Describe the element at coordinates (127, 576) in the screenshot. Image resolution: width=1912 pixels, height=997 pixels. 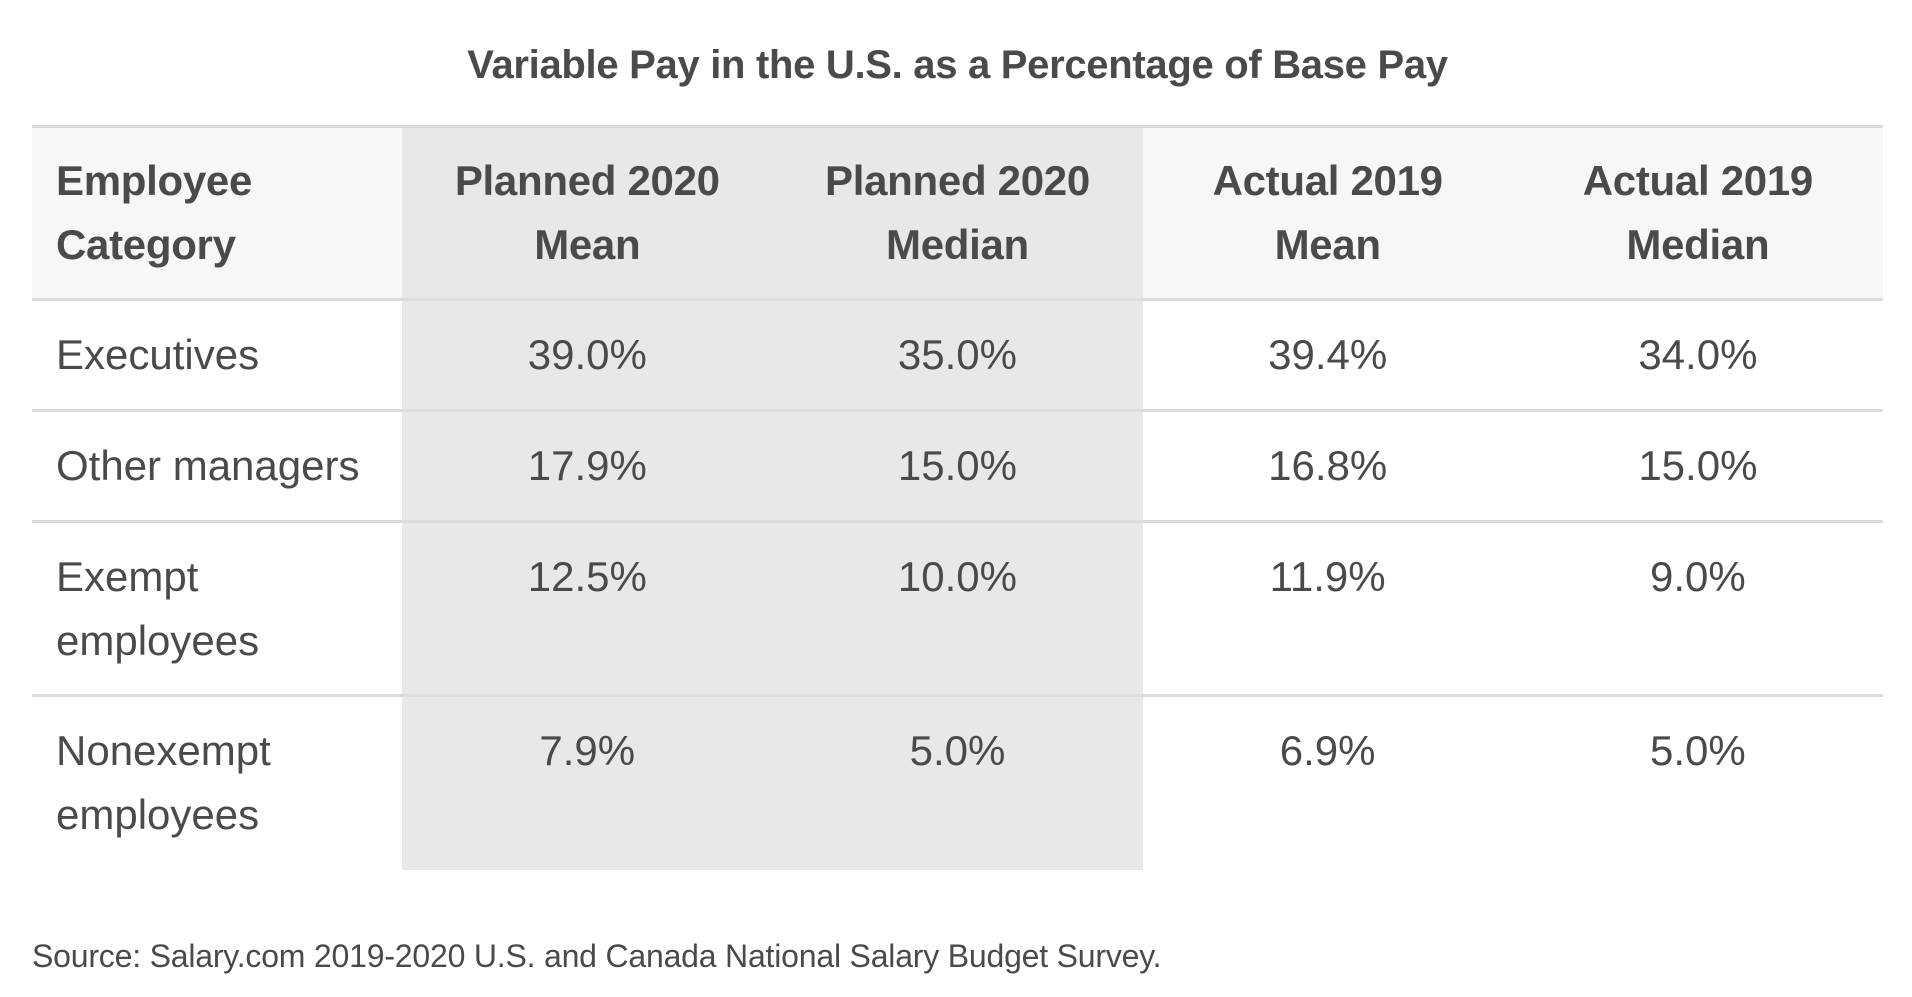
I see `category-line: Exempt` at that location.